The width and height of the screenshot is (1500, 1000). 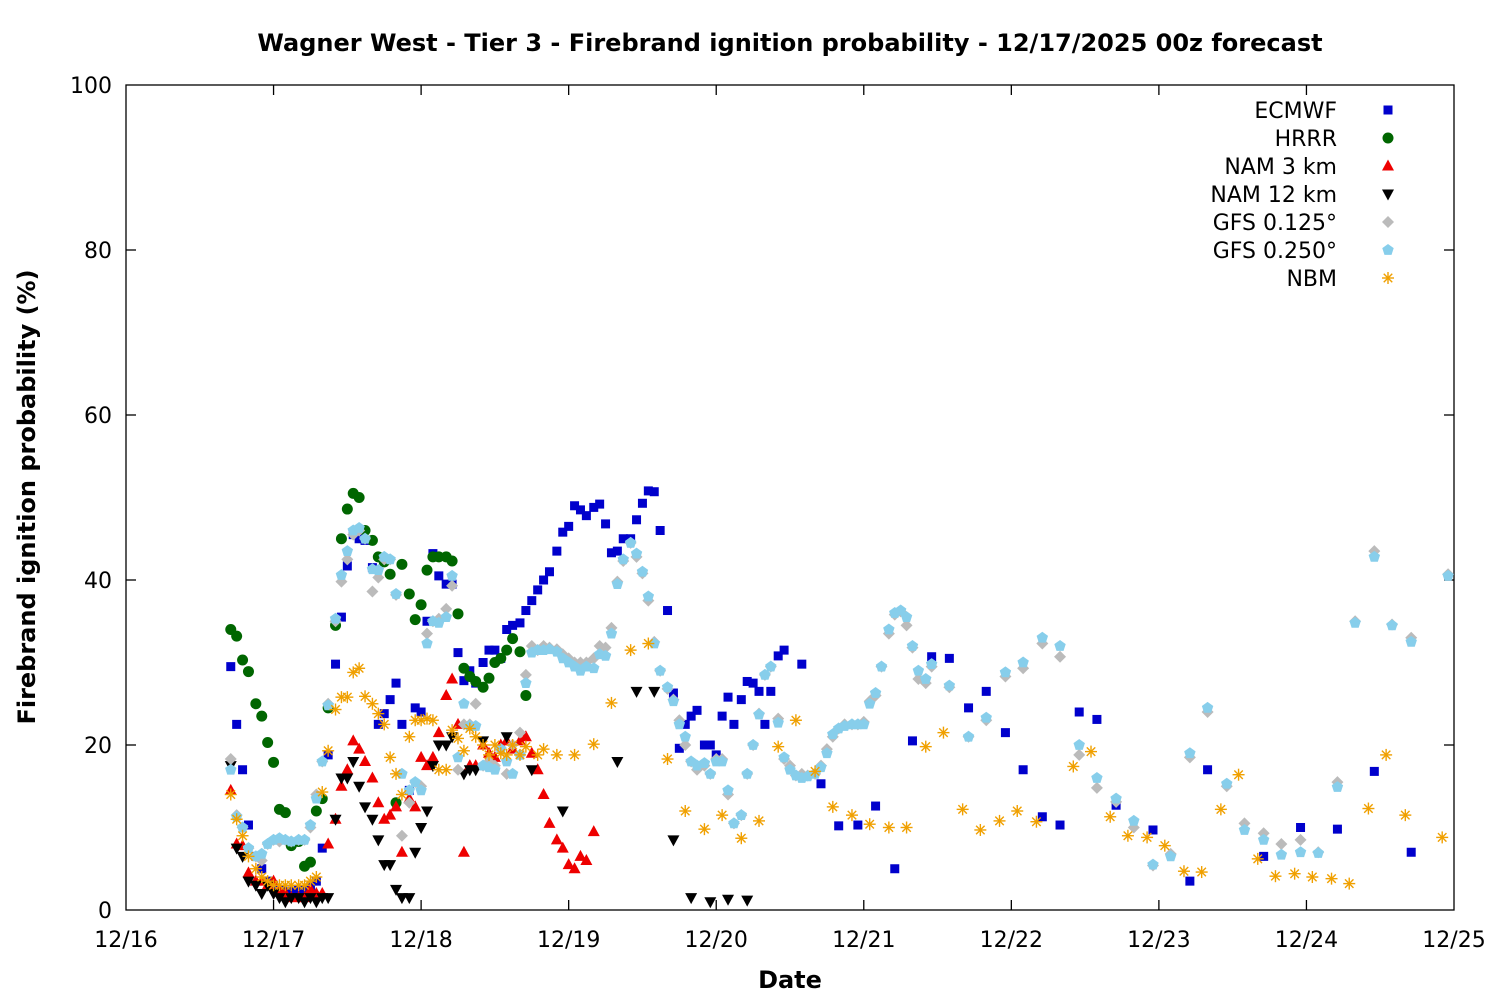 What do you see at coordinates (489, 797) in the screenshot?
I see `series-nam-12-km` at bounding box center [489, 797].